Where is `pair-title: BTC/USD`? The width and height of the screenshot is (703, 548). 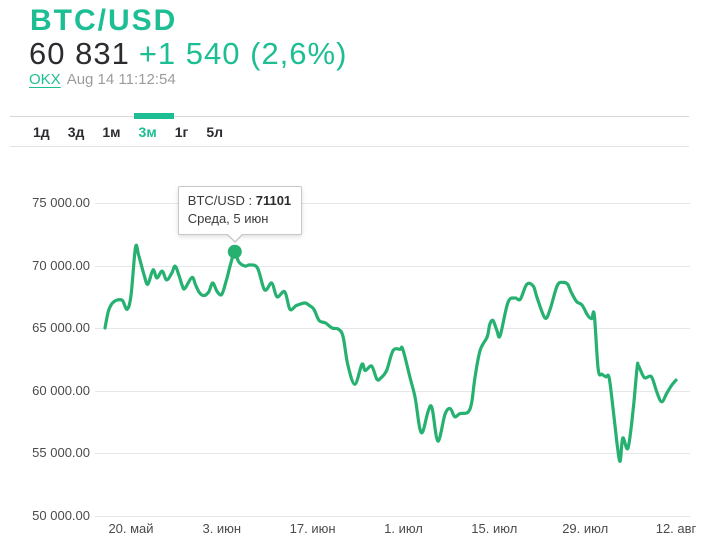 pair-title: BTC/USD is located at coordinates (104, 20).